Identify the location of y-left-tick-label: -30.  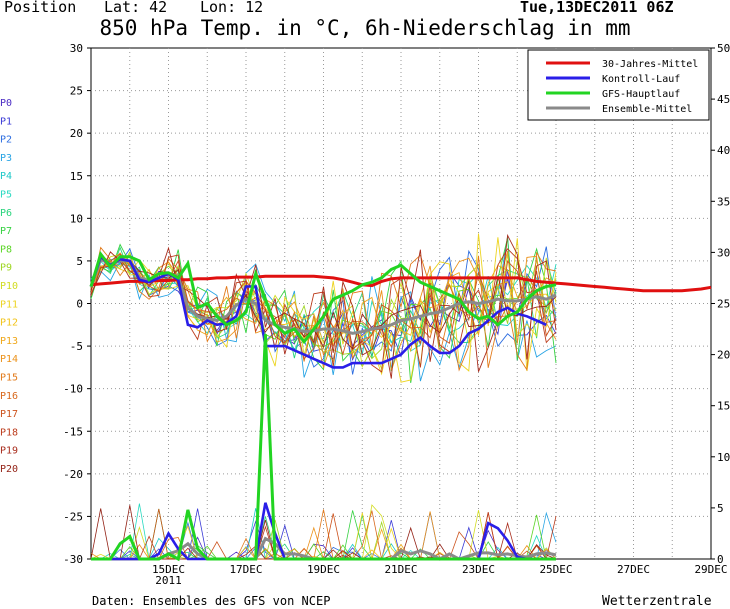
(73, 559).